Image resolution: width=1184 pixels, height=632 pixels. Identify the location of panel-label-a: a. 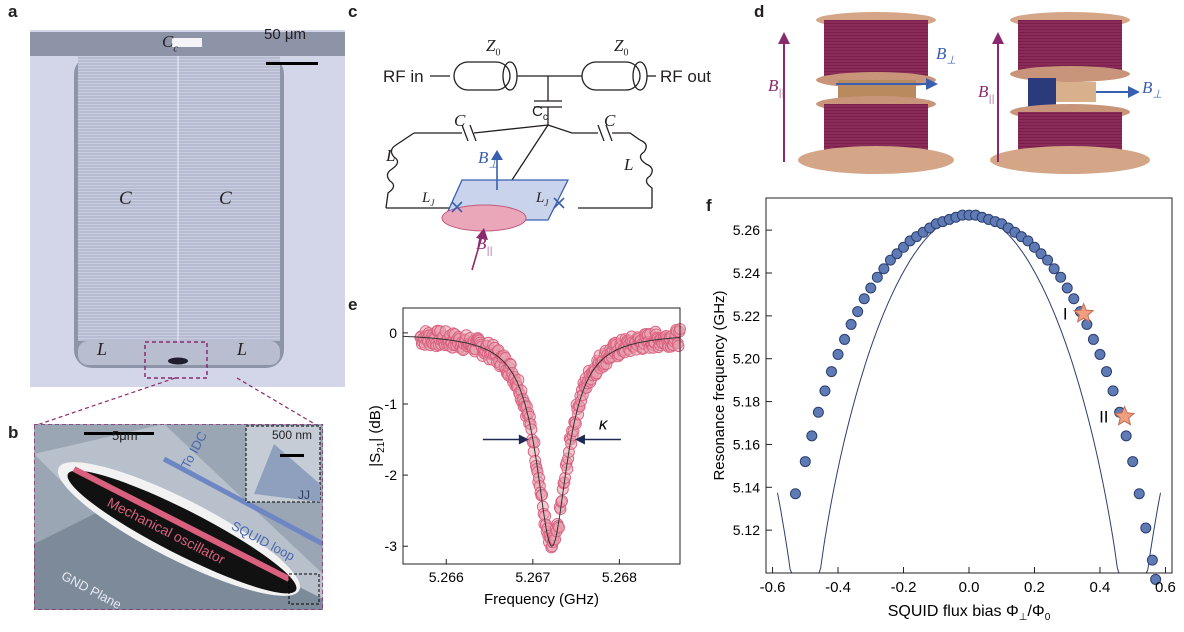
(13, 11).